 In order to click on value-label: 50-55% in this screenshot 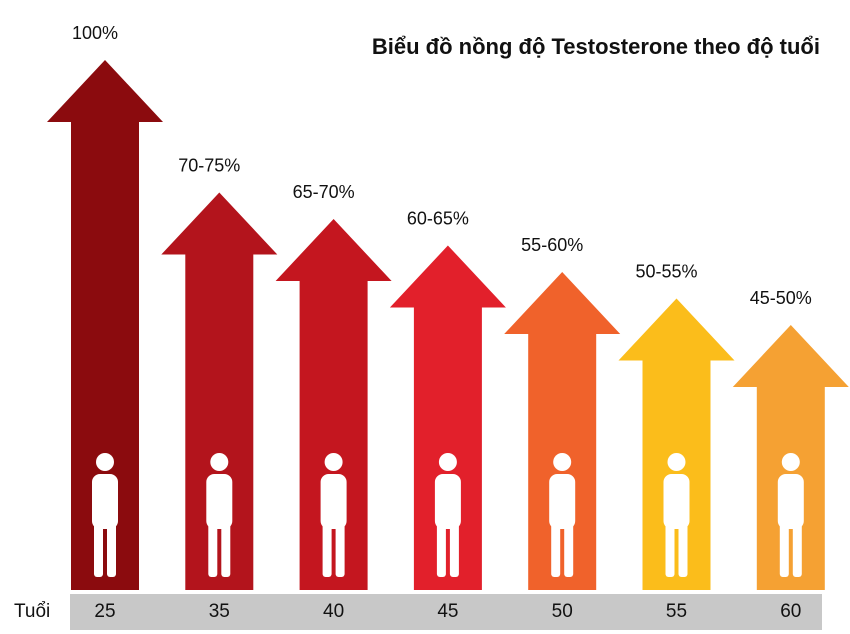, I will do `click(666, 271)`.